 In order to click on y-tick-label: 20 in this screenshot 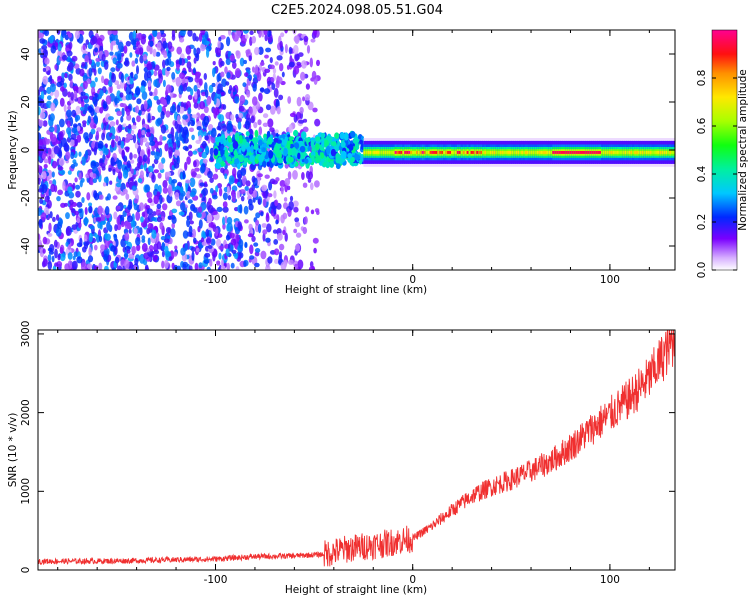, I will do `click(26, 101)`.